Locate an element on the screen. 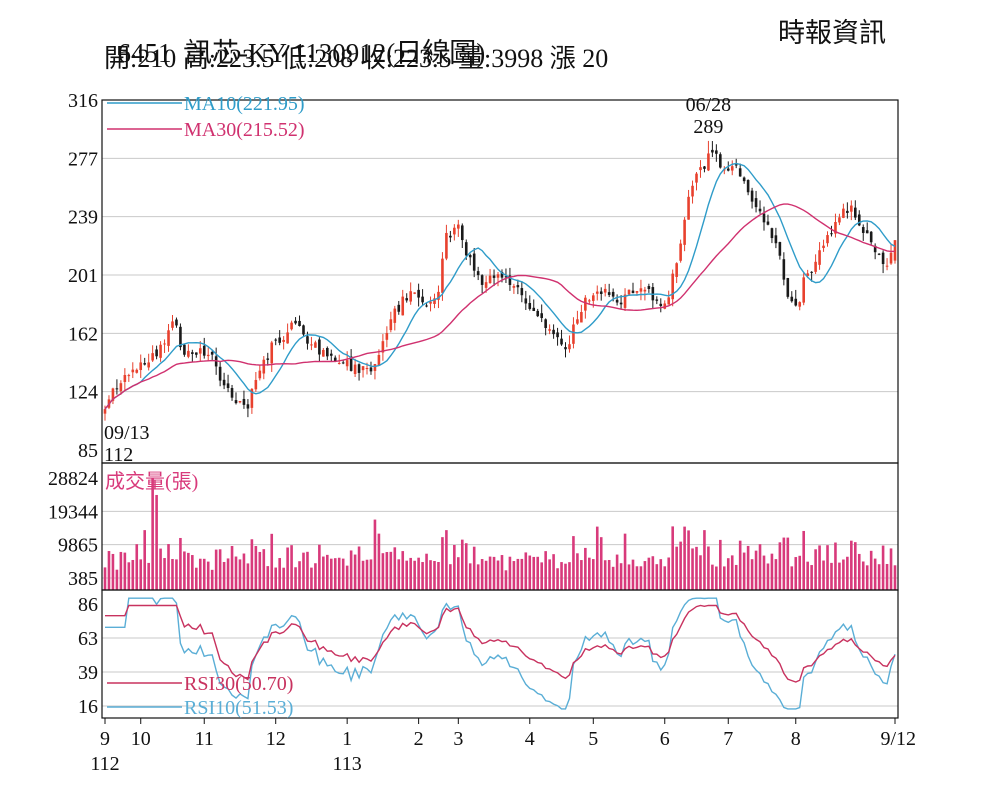 Image resolution: width=1000 pixels, height=800 pixels. rsi-y-tick-label: 16 is located at coordinates (88, 707).